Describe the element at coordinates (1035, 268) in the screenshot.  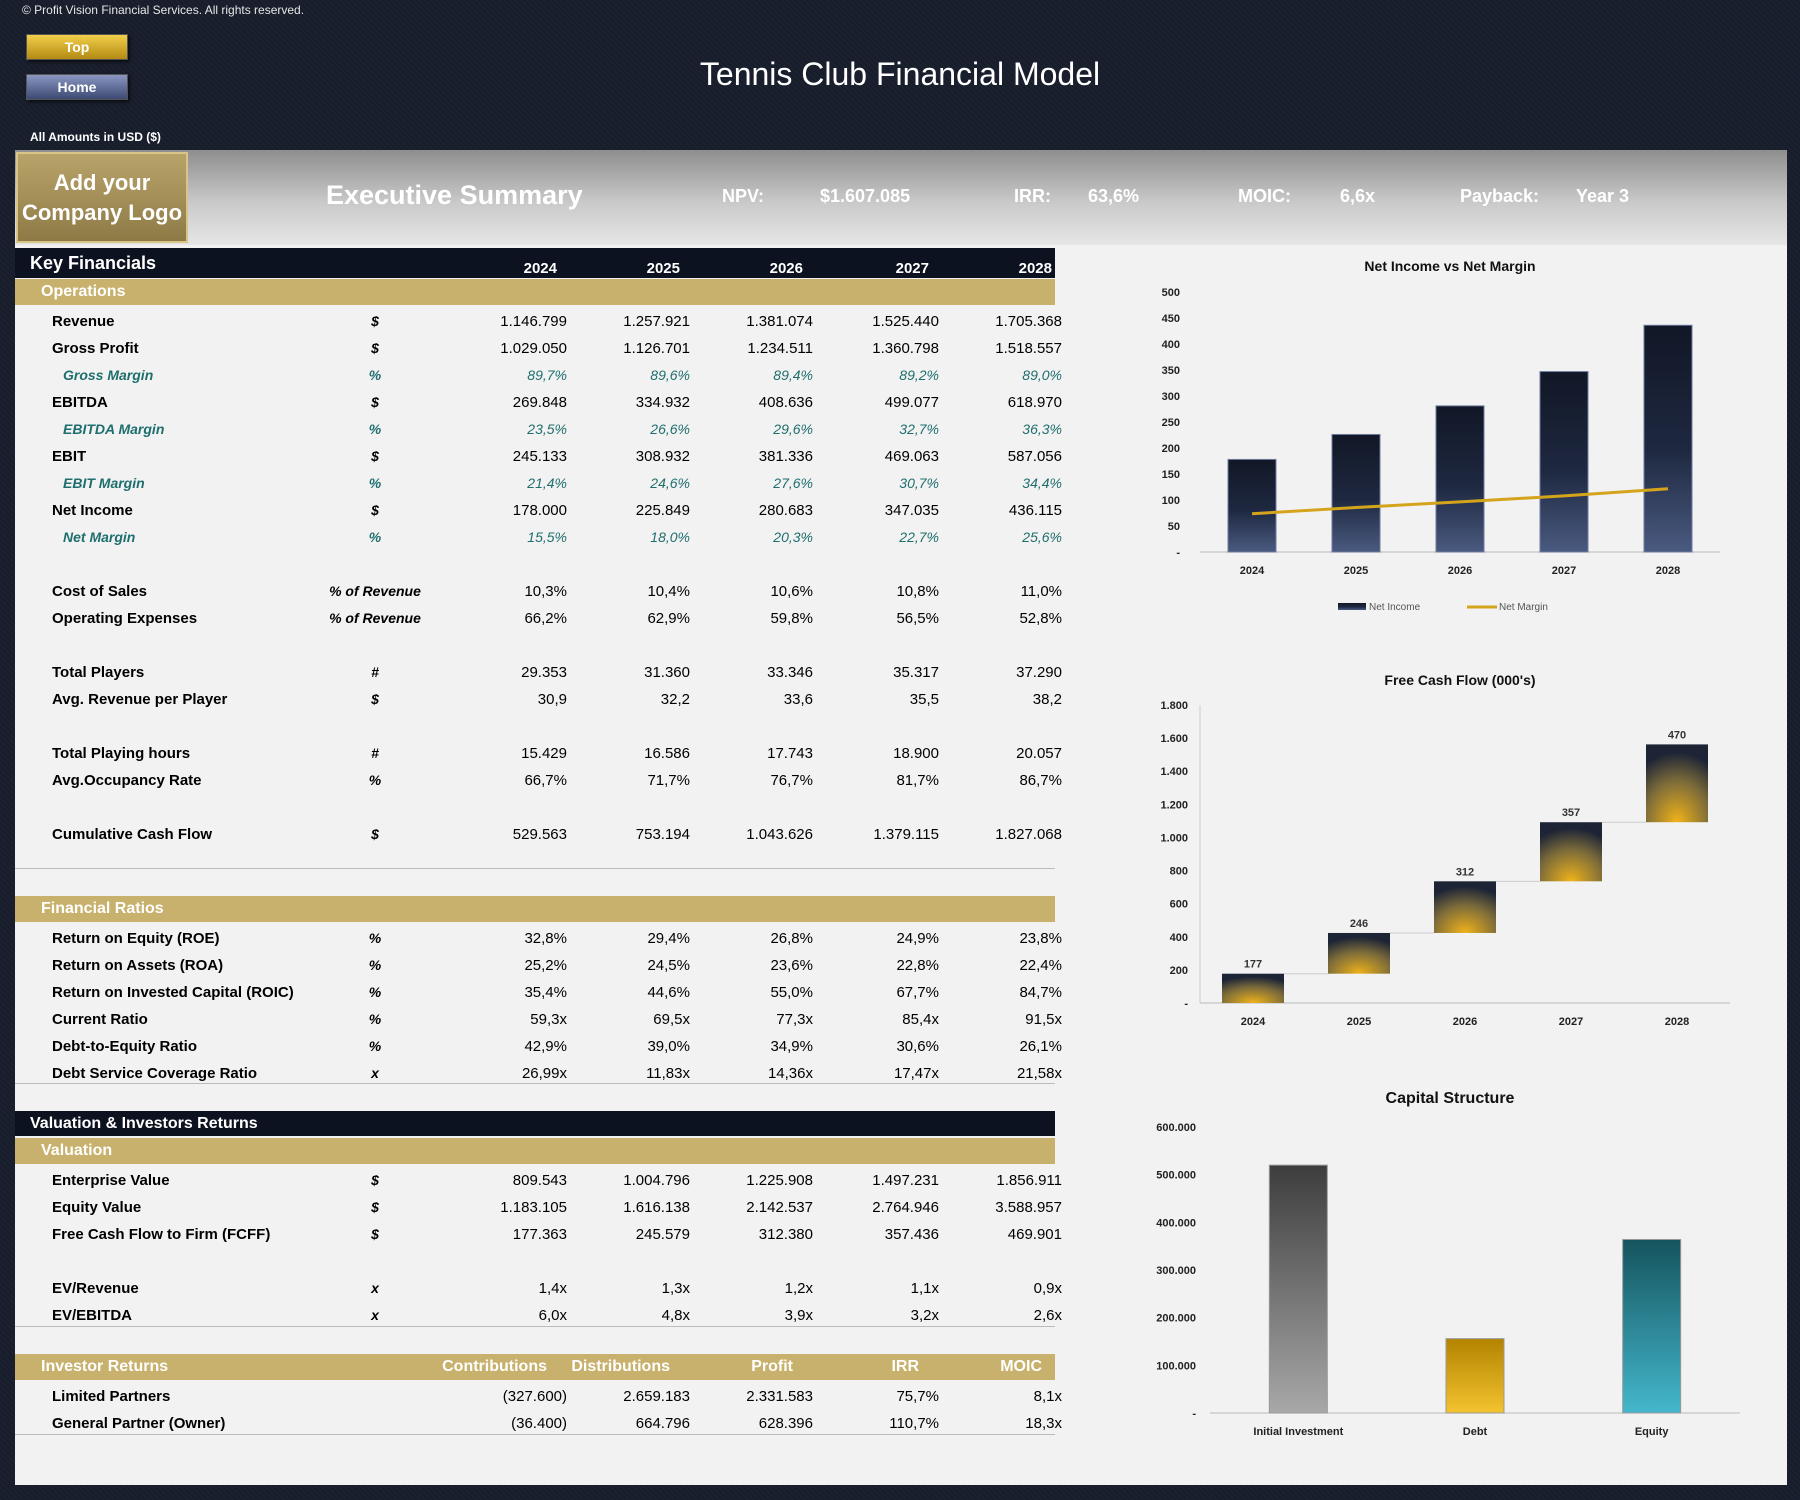
I see `year-header: 2028` at that location.